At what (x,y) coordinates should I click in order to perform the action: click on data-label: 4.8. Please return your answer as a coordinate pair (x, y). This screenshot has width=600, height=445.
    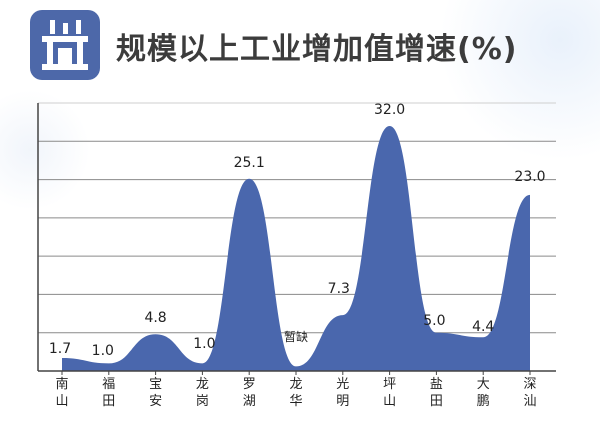
    Looking at the image, I should click on (155, 318).